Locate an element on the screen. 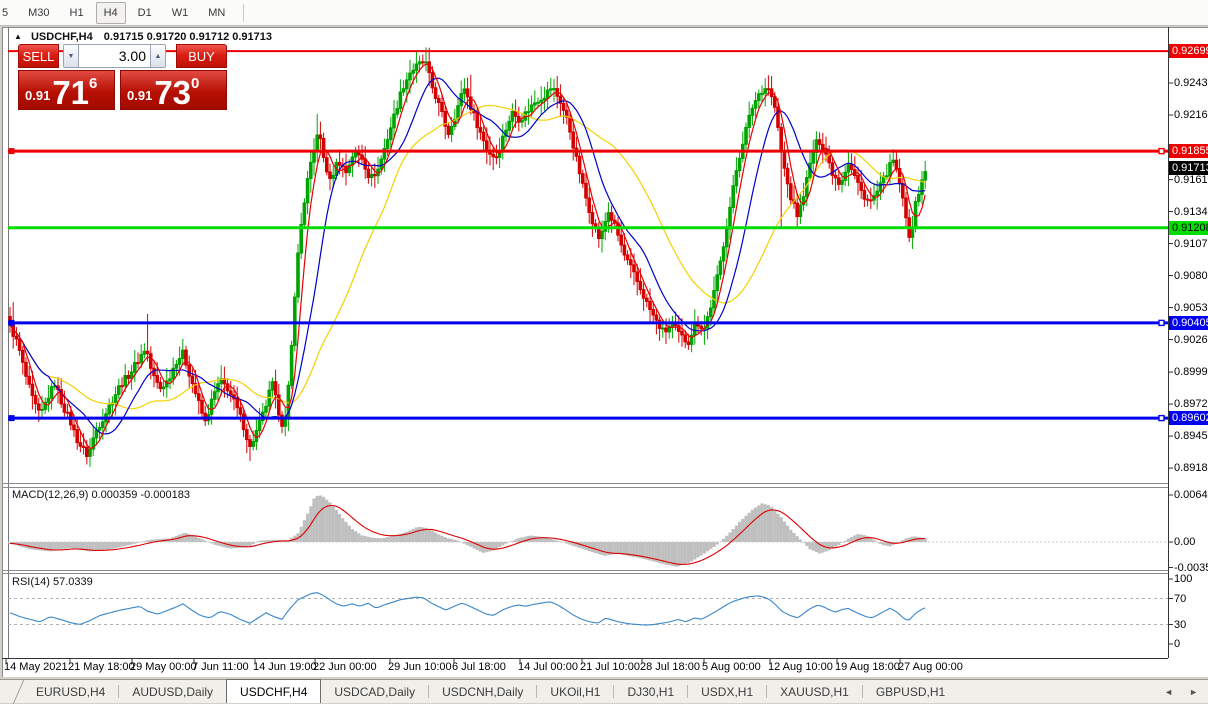 This screenshot has height=704, width=1208. timeframe-button-W1: W1 is located at coordinates (180, 12).